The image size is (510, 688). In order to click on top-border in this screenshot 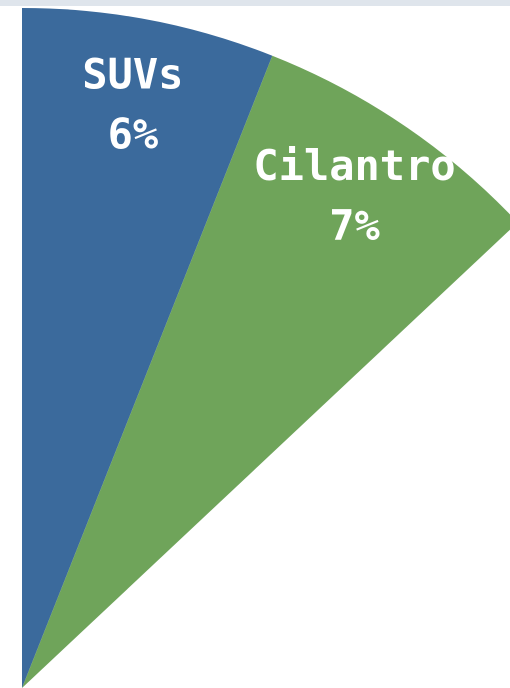, I will do `click(255, 3)`.